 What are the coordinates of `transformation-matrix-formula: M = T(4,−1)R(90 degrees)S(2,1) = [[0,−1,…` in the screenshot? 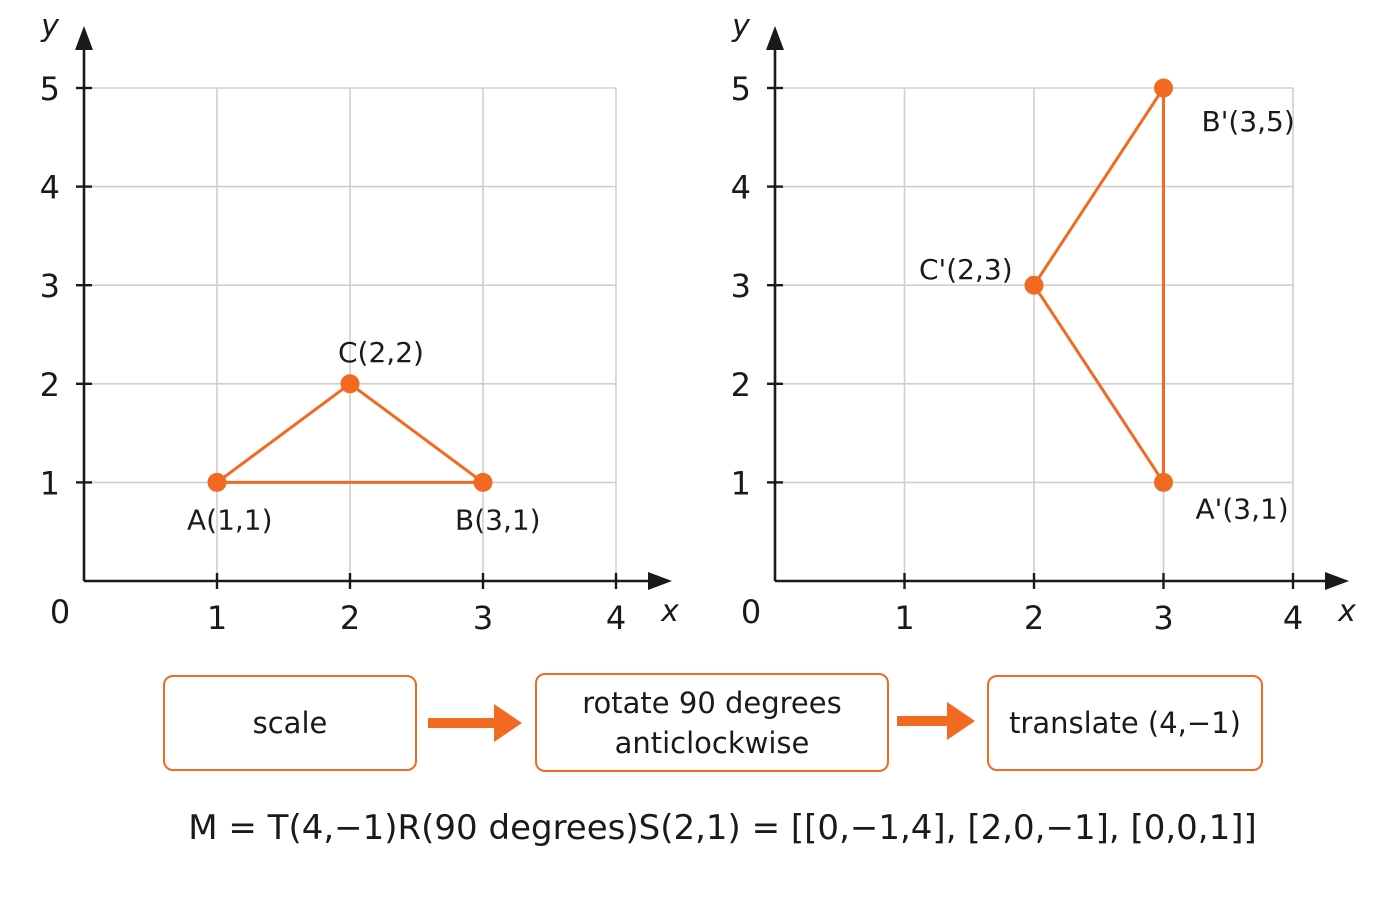 It's located at (722, 828).